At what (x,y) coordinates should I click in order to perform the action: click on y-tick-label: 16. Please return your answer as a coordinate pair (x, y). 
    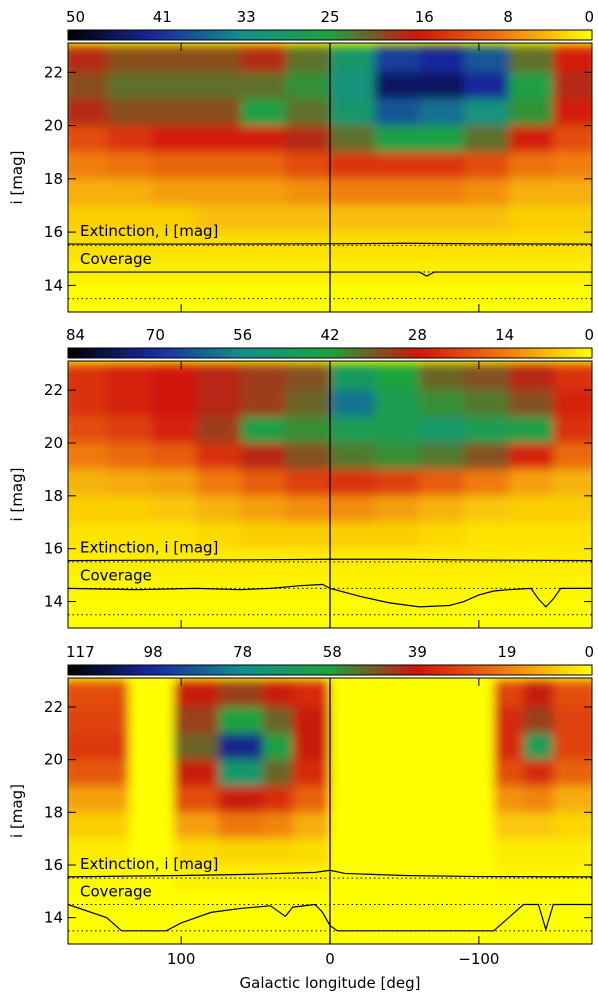
    Looking at the image, I should click on (53, 865).